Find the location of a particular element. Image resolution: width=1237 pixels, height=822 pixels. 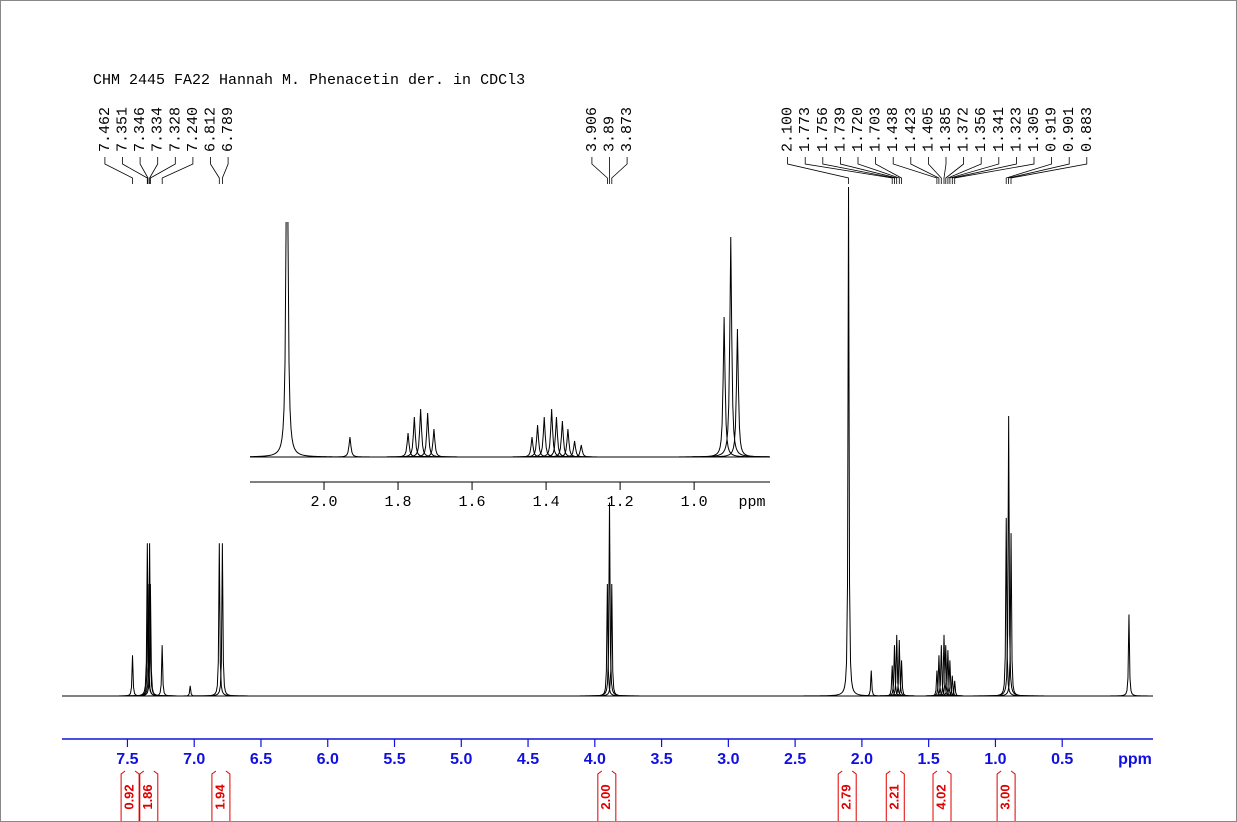

peak-label: 1.720 is located at coordinates (858, 129).